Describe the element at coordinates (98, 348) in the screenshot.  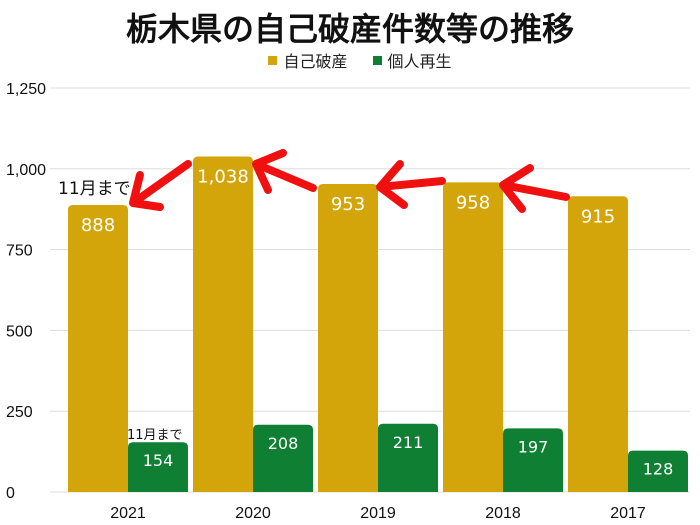
I see `bar-jiko-hasan-2021` at that location.